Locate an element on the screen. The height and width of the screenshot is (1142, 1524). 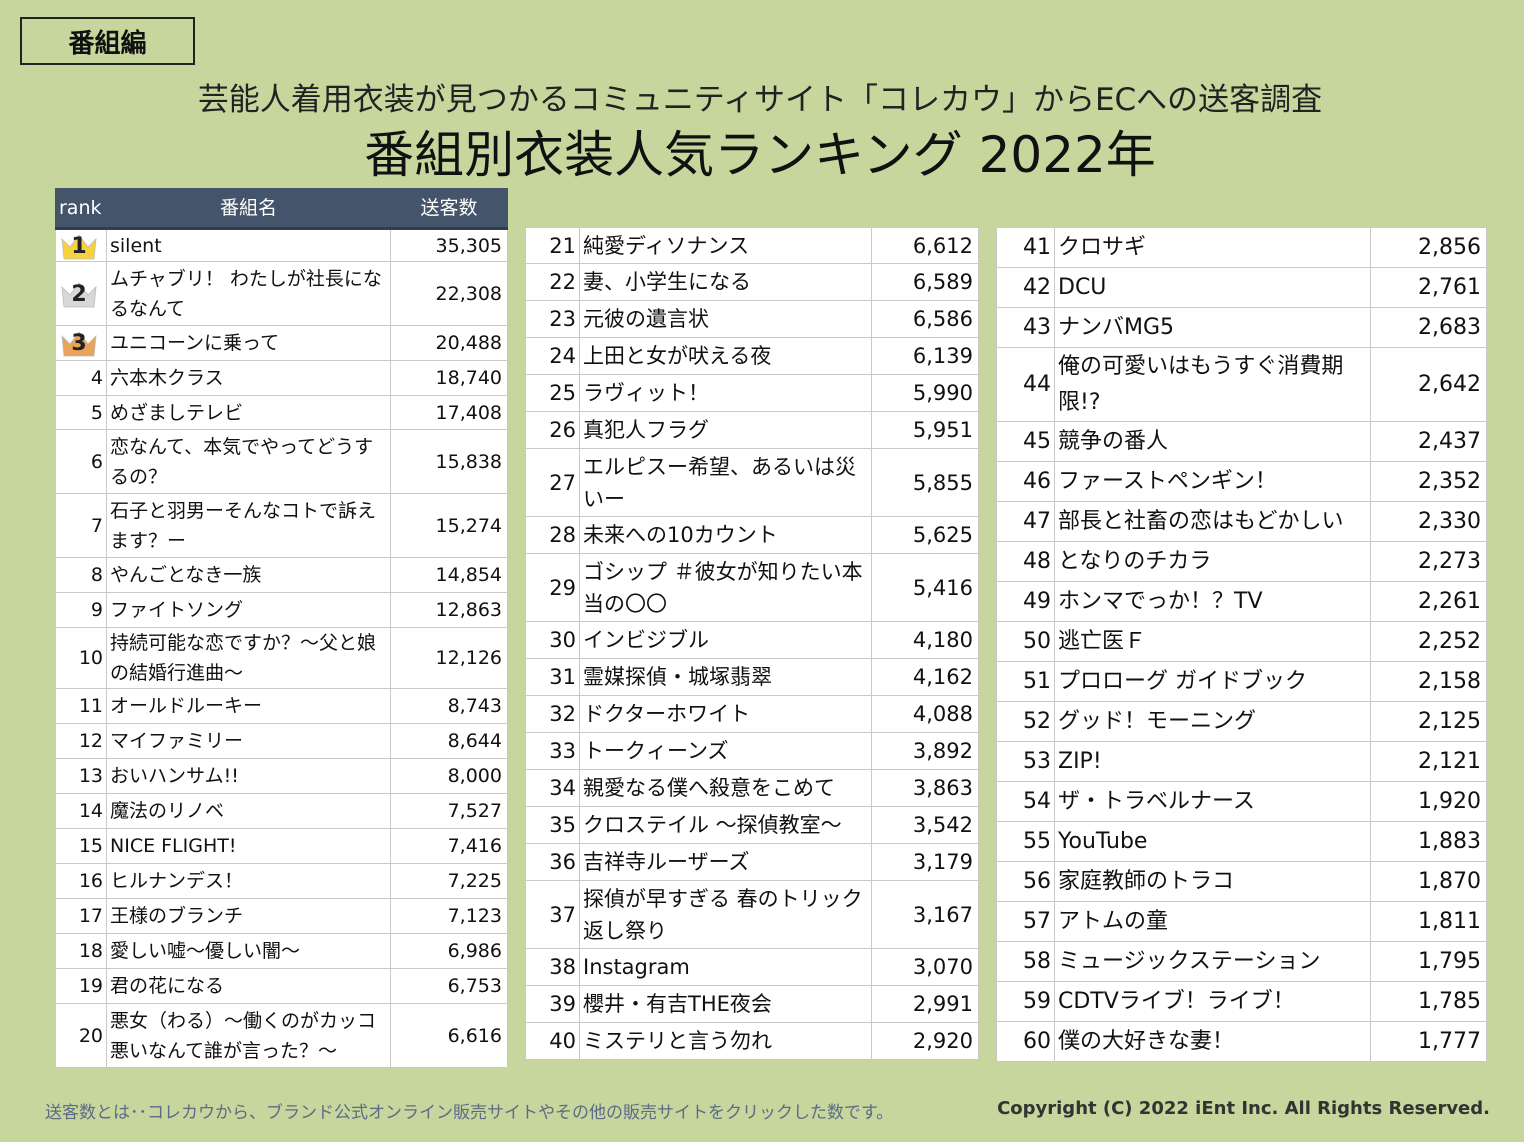
count-cell: 6,616 is located at coordinates (449, 1035).